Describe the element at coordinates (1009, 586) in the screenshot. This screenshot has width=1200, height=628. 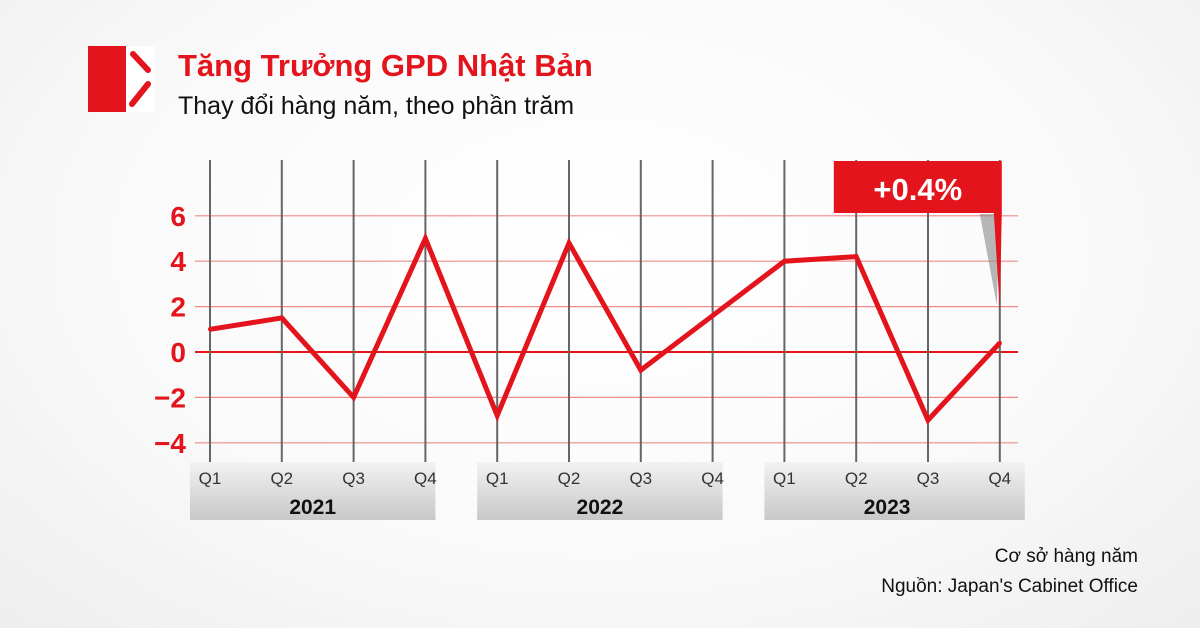
I see `source-note: Nguồn: Japan's Cabinet Office` at that location.